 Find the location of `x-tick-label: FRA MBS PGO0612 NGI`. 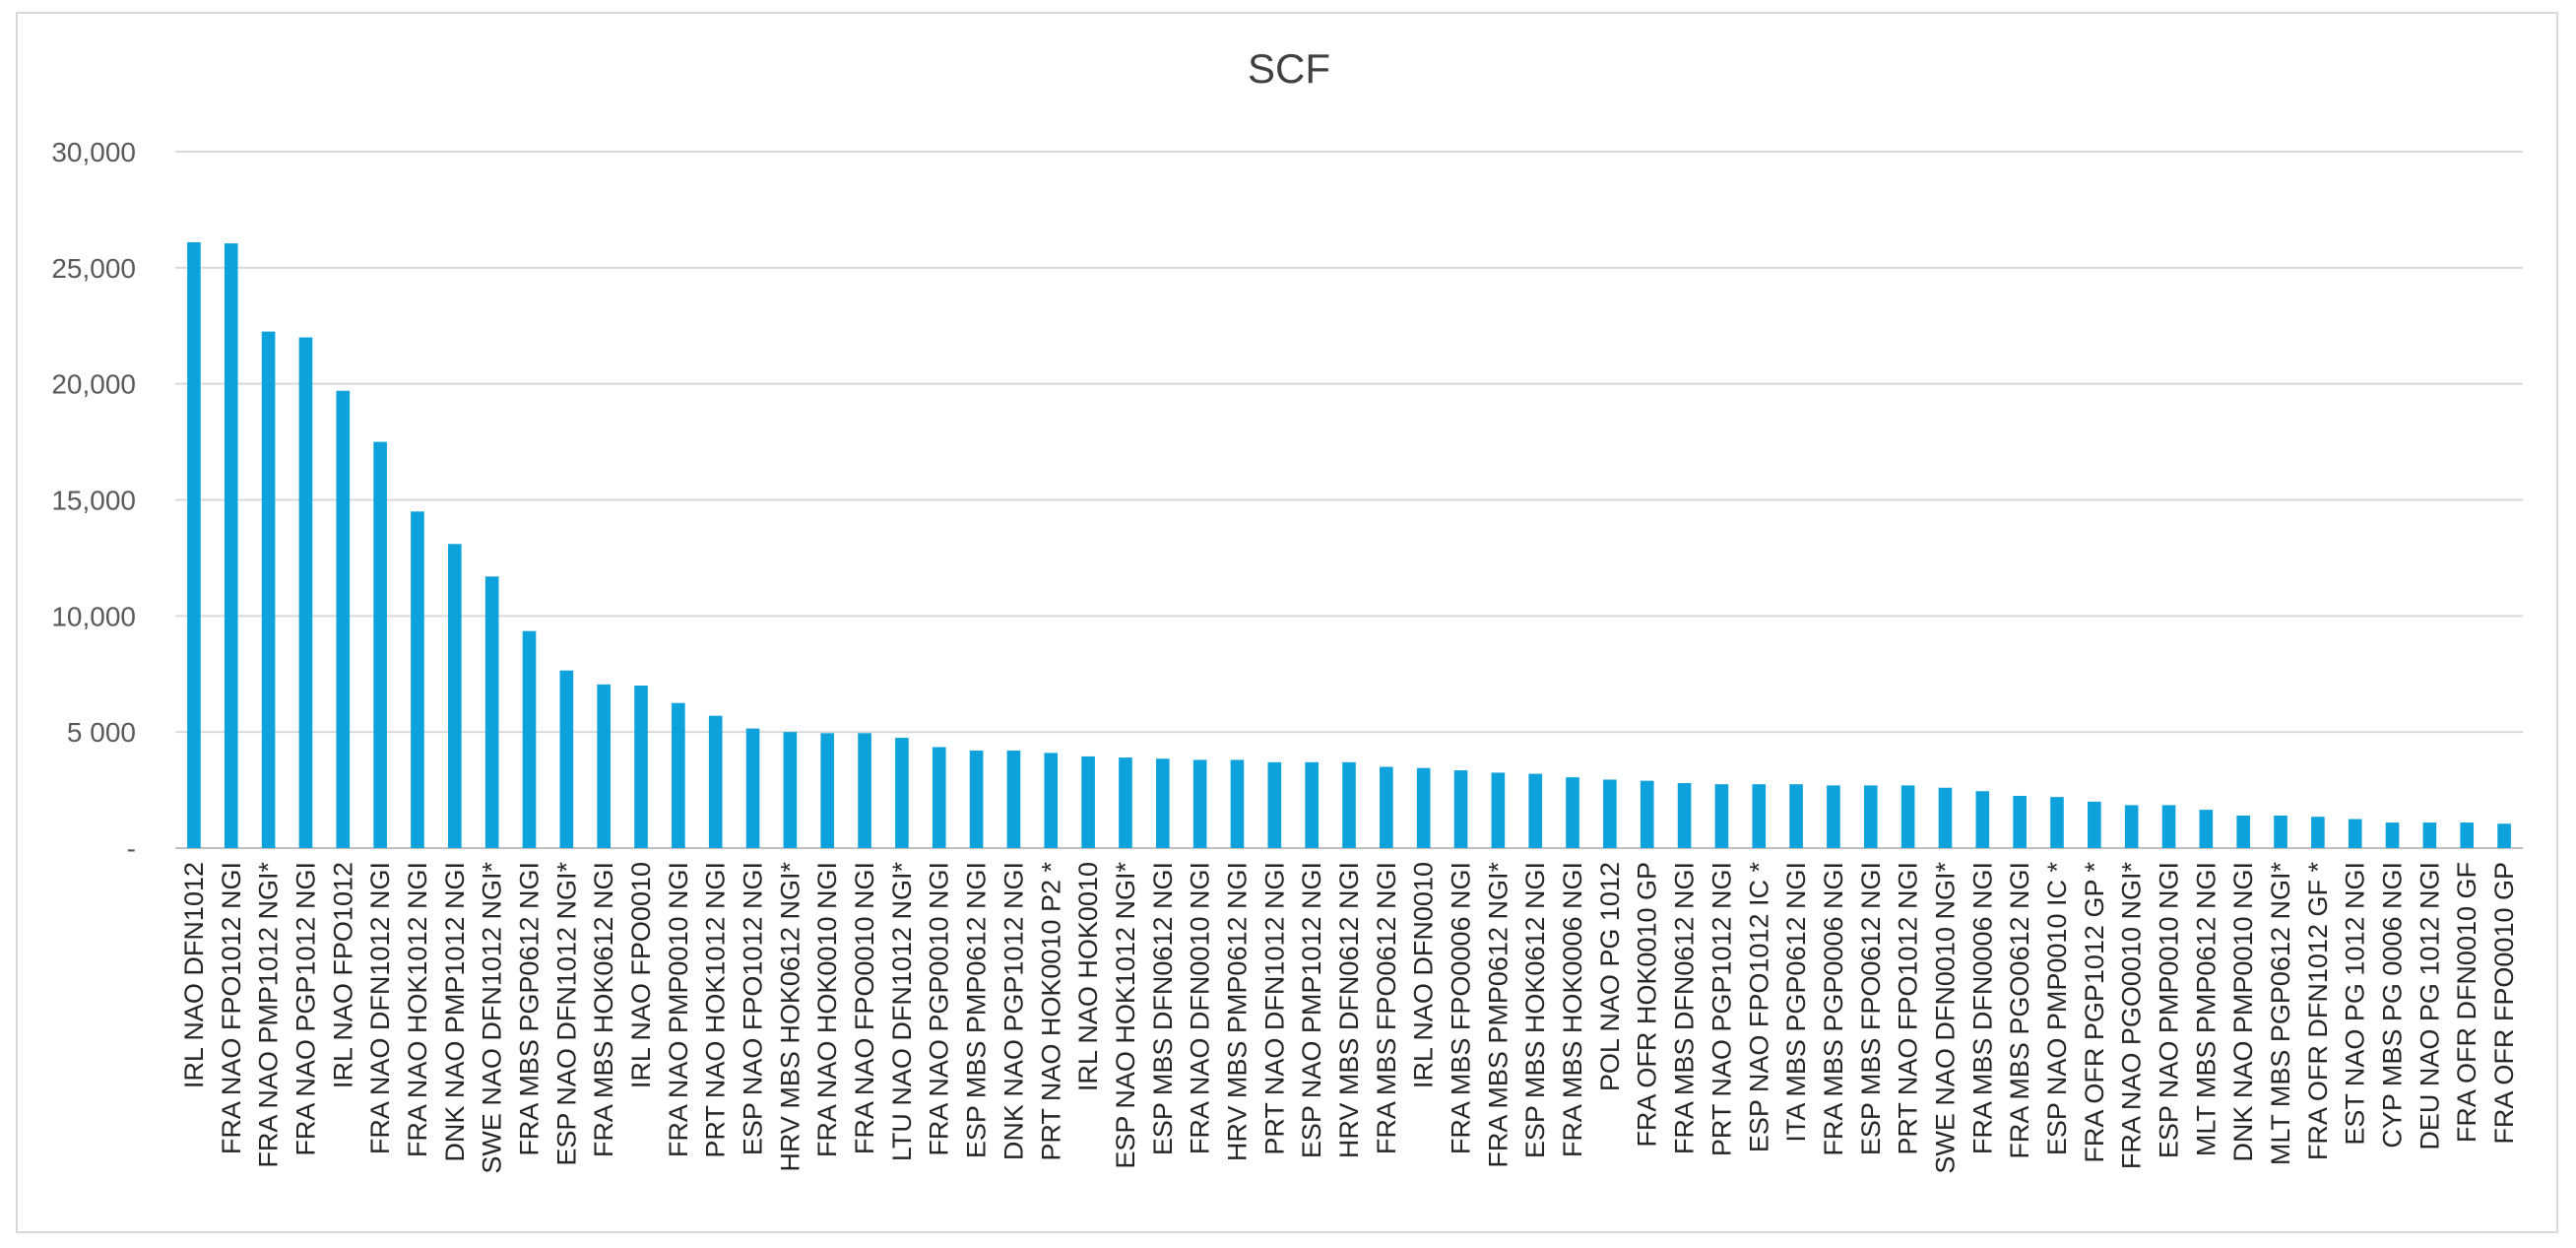

x-tick-label: FRA MBS PGO0612 NGI is located at coordinates (2020, 1011).